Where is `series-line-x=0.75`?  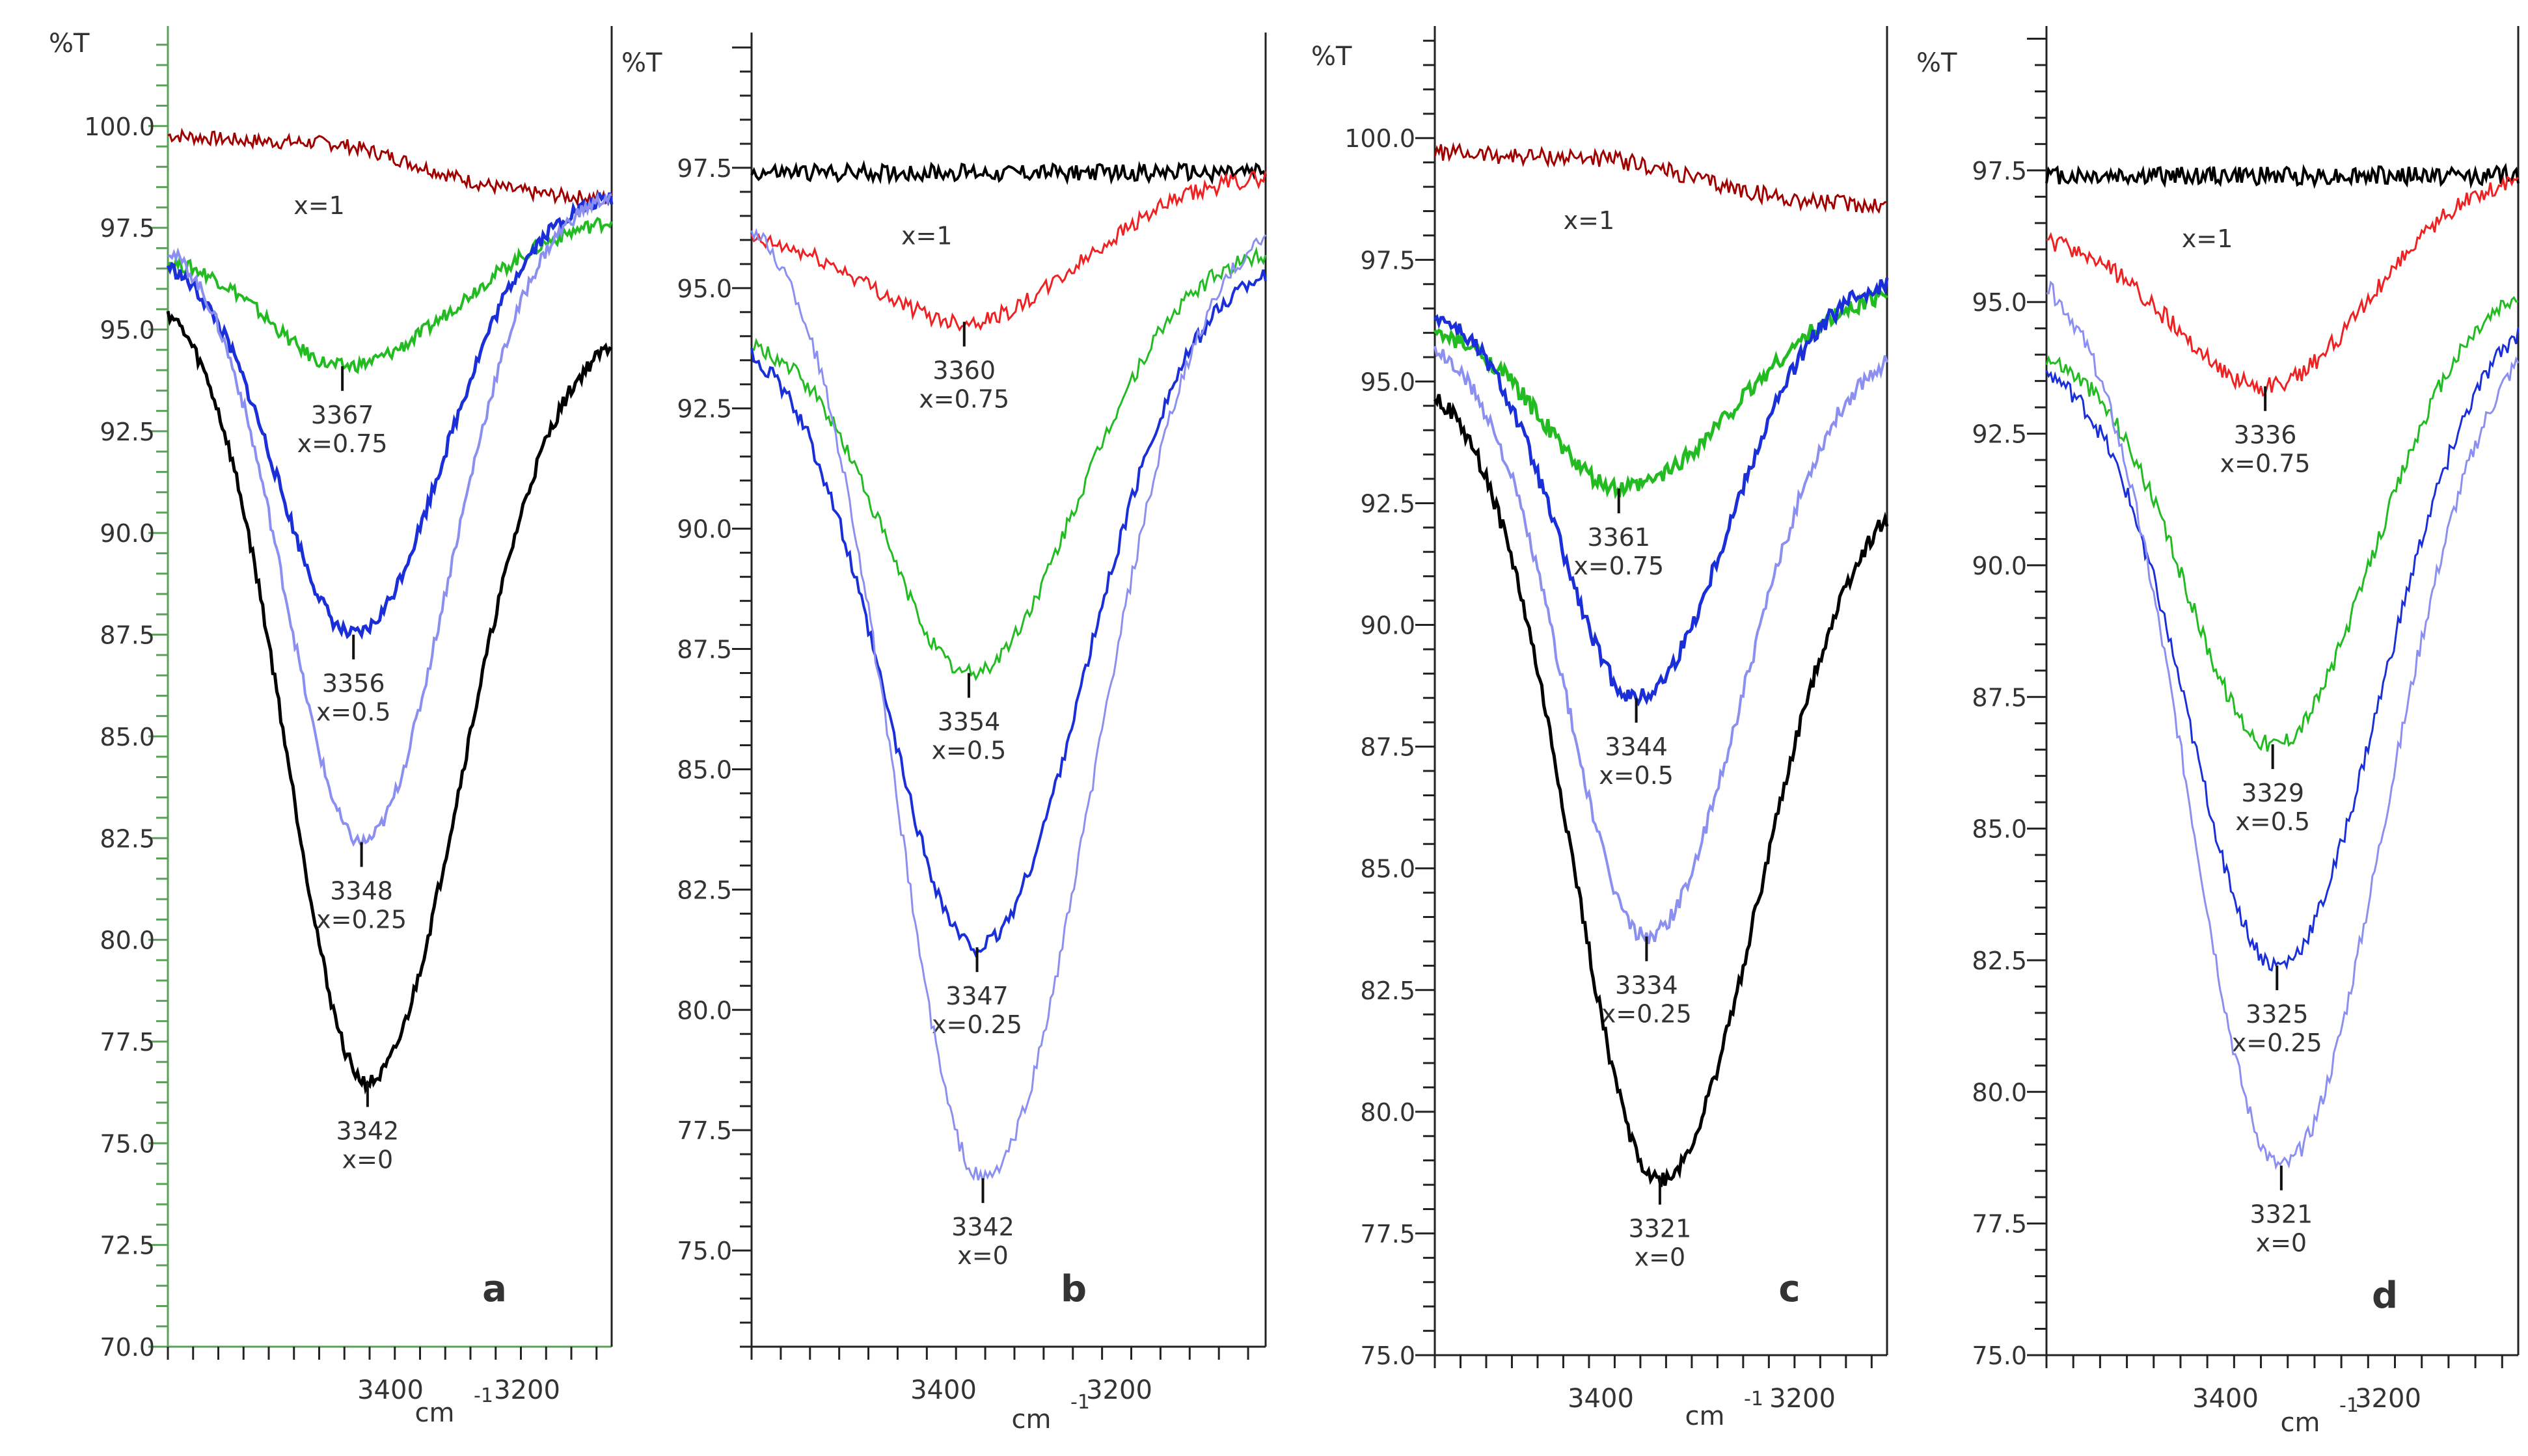 series-line-x=0.75 is located at coordinates (2283, 286).